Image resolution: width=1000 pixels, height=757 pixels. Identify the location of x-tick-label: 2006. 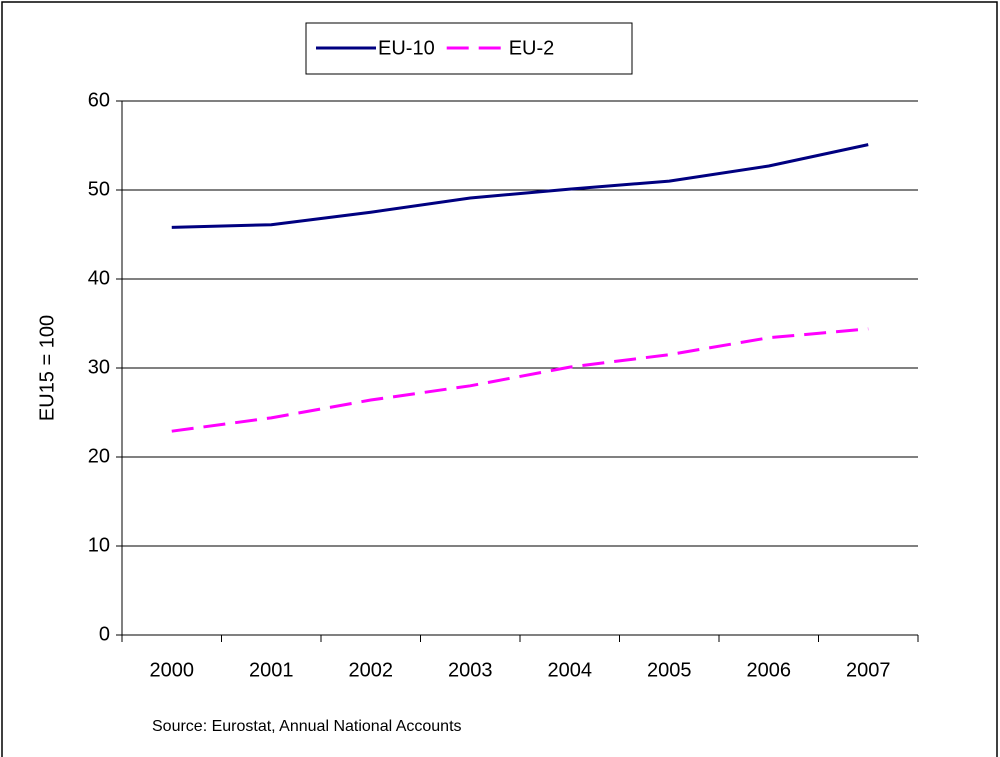
(769, 670).